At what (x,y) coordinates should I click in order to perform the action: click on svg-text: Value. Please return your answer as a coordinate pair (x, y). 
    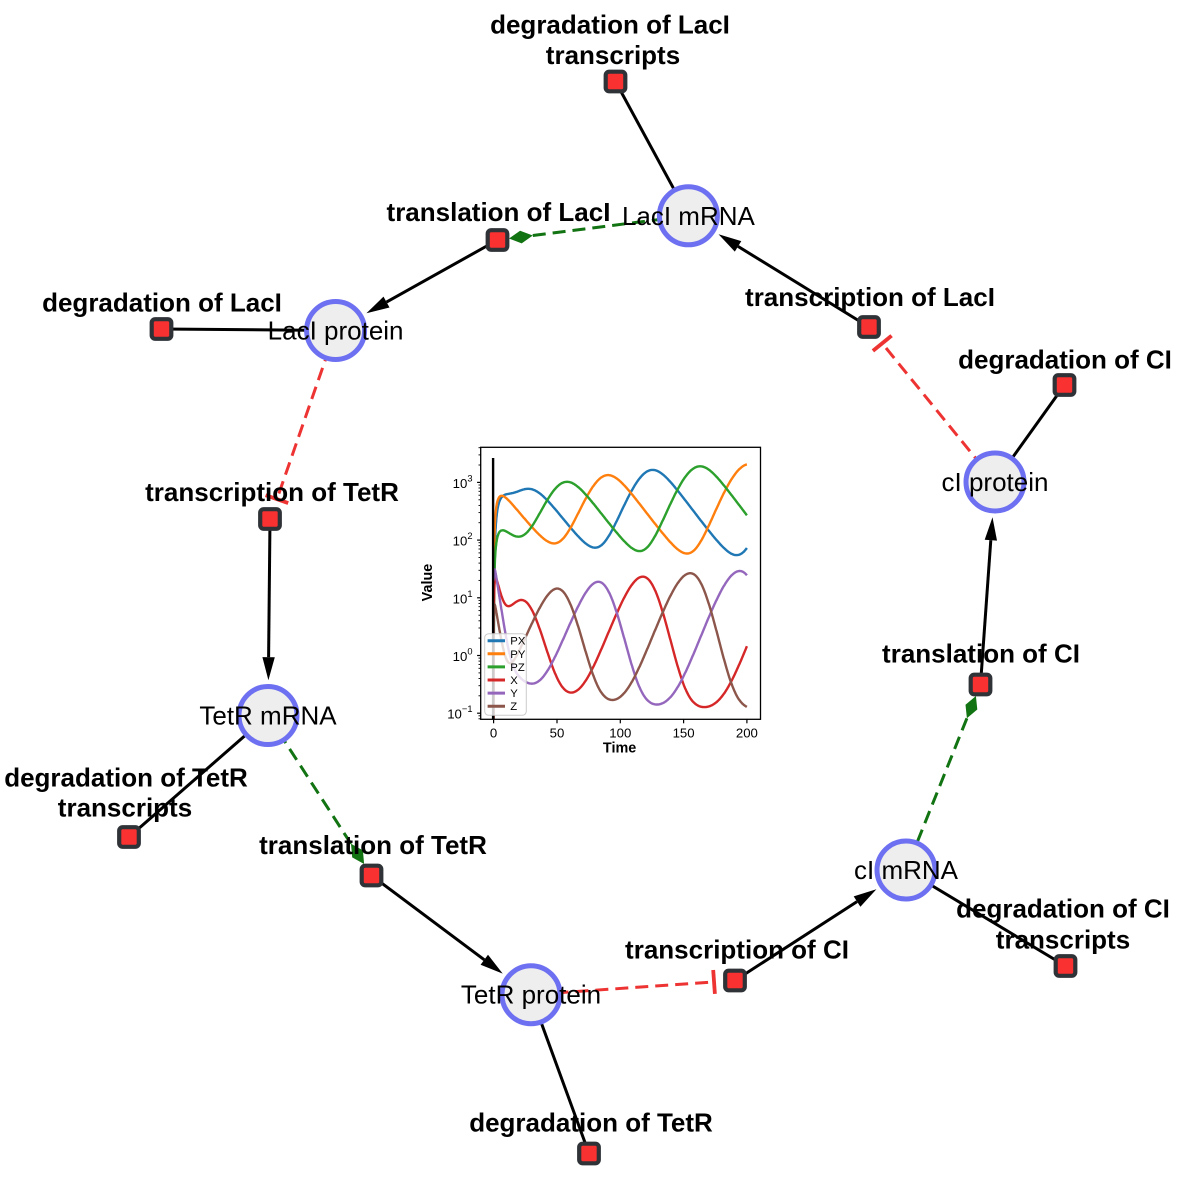
    Looking at the image, I should click on (428, 583).